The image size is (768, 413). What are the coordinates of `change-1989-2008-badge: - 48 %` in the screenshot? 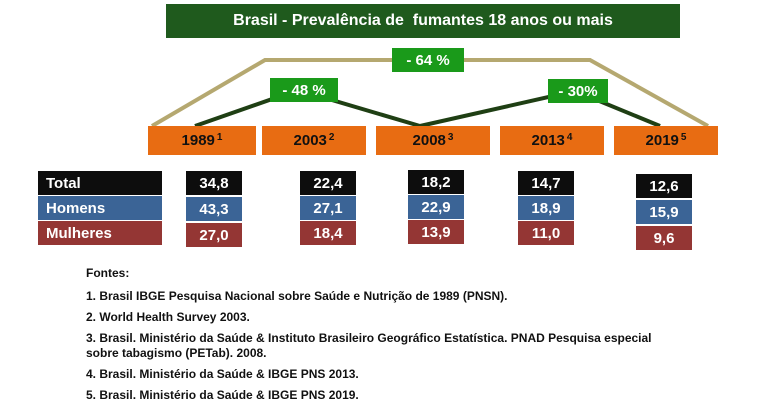 It's located at (304, 90).